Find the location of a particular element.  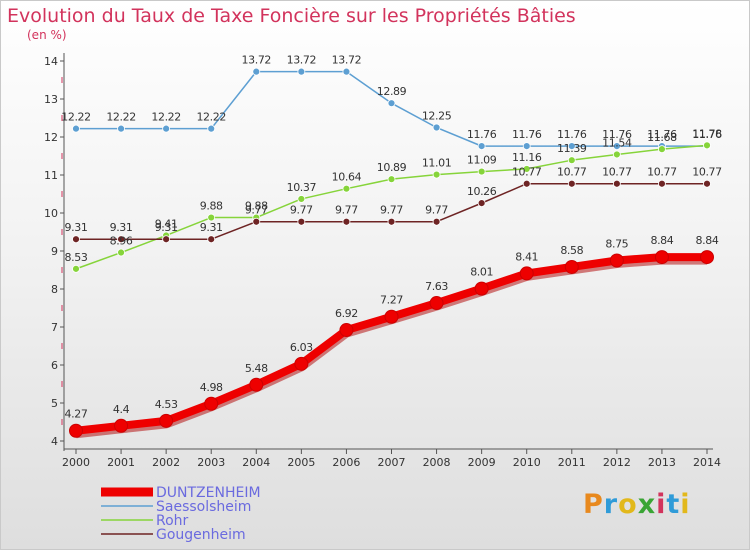

legend-label: Saessolsheim is located at coordinates (203, 507).